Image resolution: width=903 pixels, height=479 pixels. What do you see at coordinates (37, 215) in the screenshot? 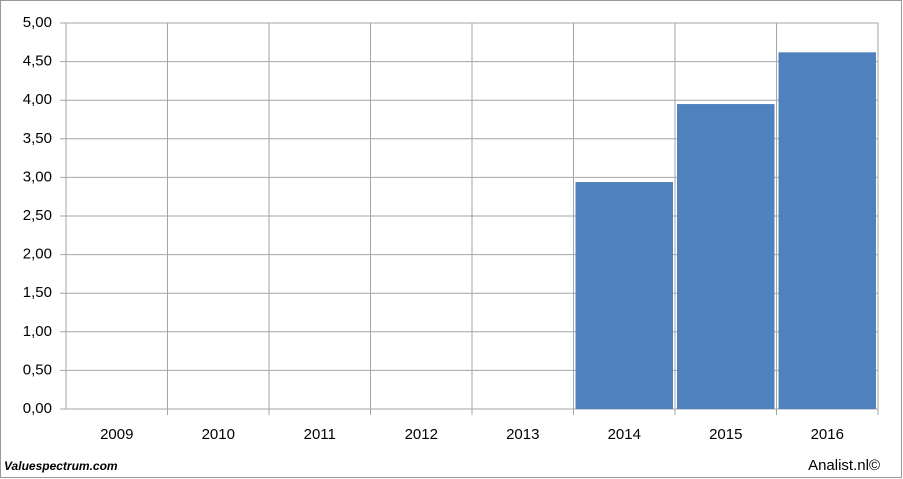
I see `y-tick-label: 2,50` at bounding box center [37, 215].